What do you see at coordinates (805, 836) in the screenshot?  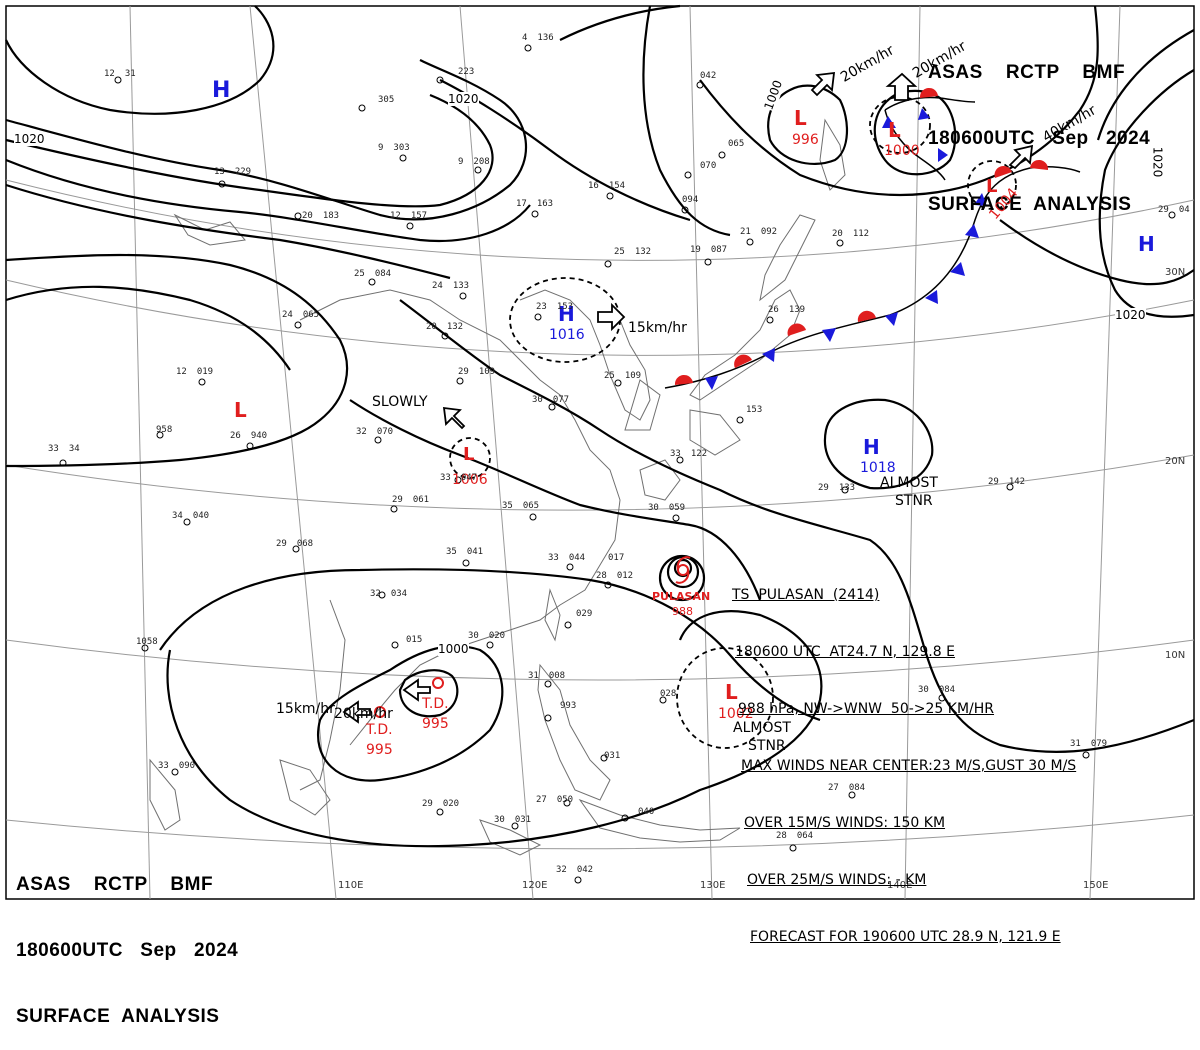 I see `station-pressure: 064` at bounding box center [805, 836].